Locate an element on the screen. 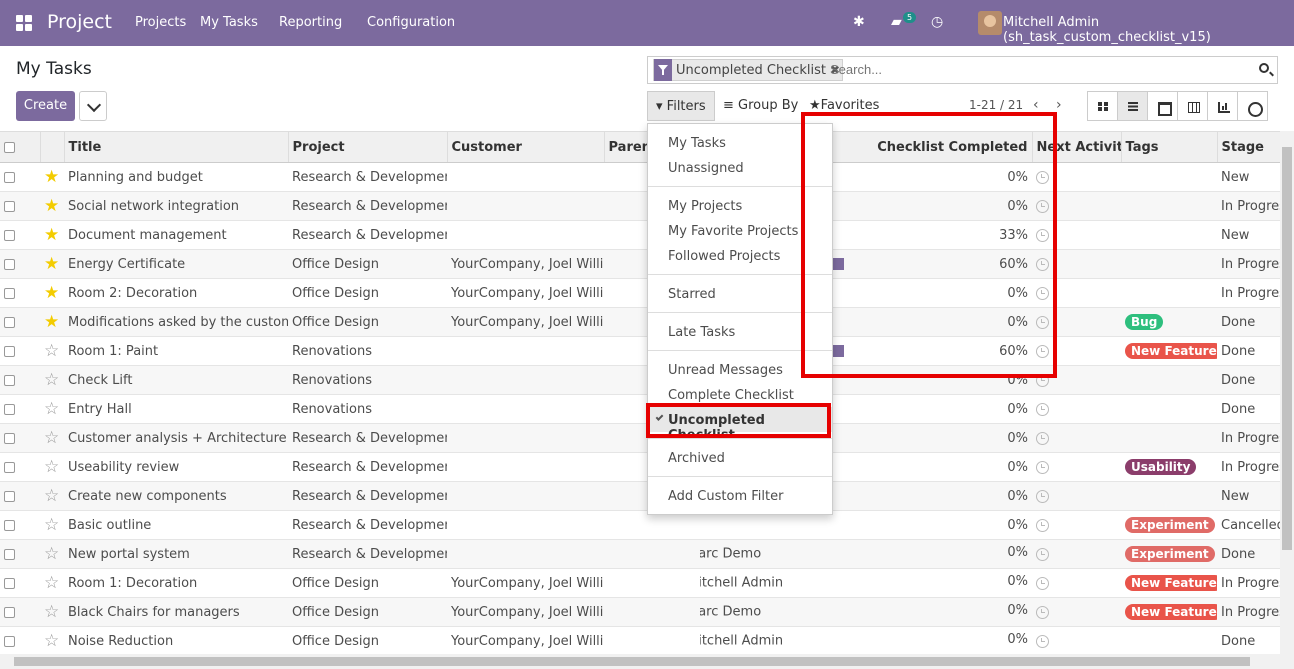 This screenshot has width=1294, height=669. debug-icon: ✱ is located at coordinates (859, 22).